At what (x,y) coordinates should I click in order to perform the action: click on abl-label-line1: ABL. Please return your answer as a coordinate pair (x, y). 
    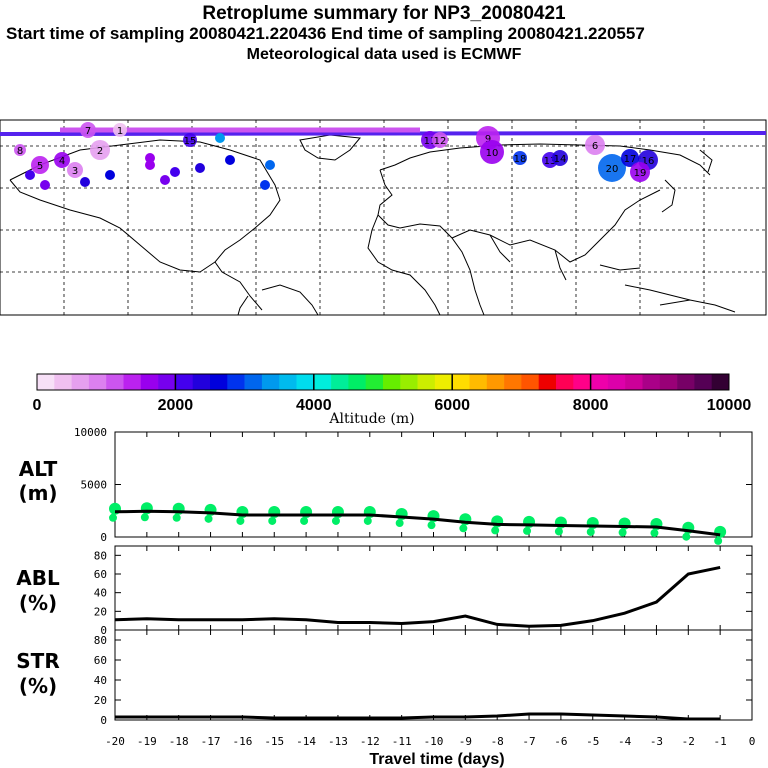
    Looking at the image, I should click on (38, 578).